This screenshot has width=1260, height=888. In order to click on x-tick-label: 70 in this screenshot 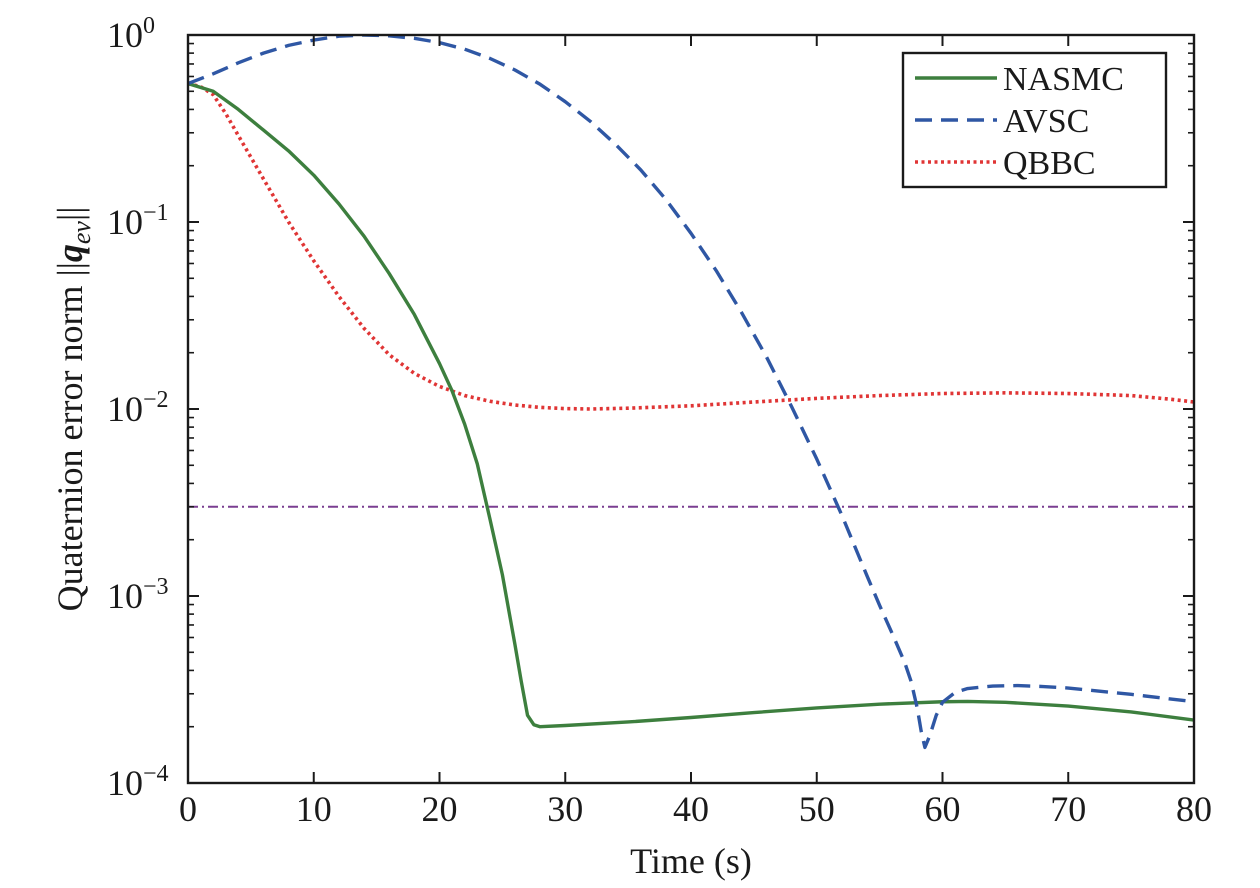, I will do `click(1068, 809)`.